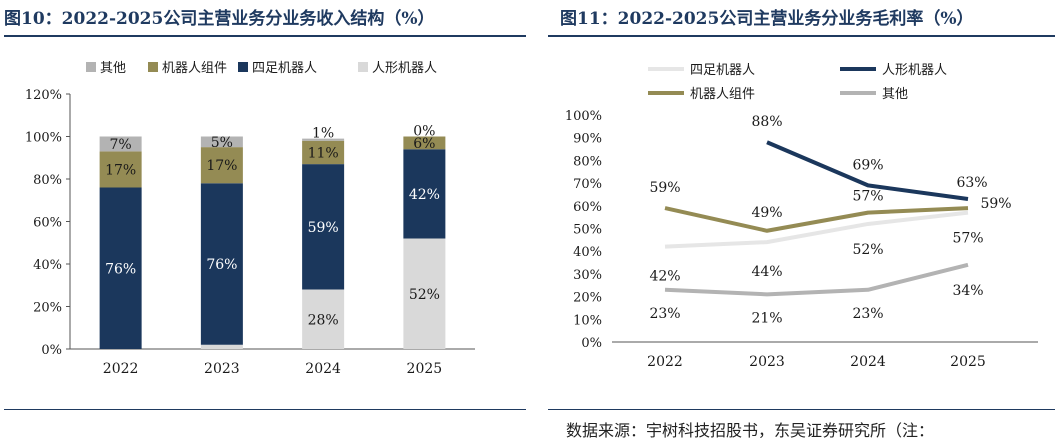 This screenshot has height=443, width=1055. Describe the element at coordinates (766, 318) in the screenshot. I see `data-label: 21%` at that location.